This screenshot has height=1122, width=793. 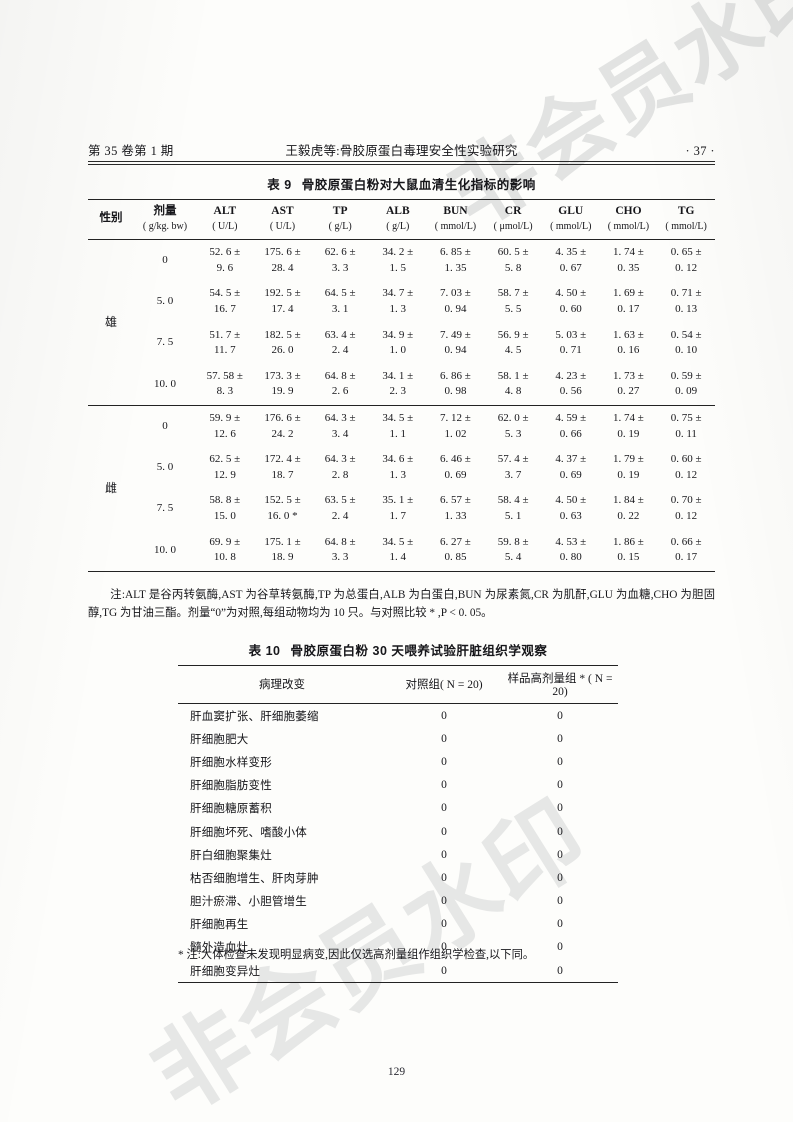 I want to click on table-9-col-sex: 性别, so click(x=111, y=220).